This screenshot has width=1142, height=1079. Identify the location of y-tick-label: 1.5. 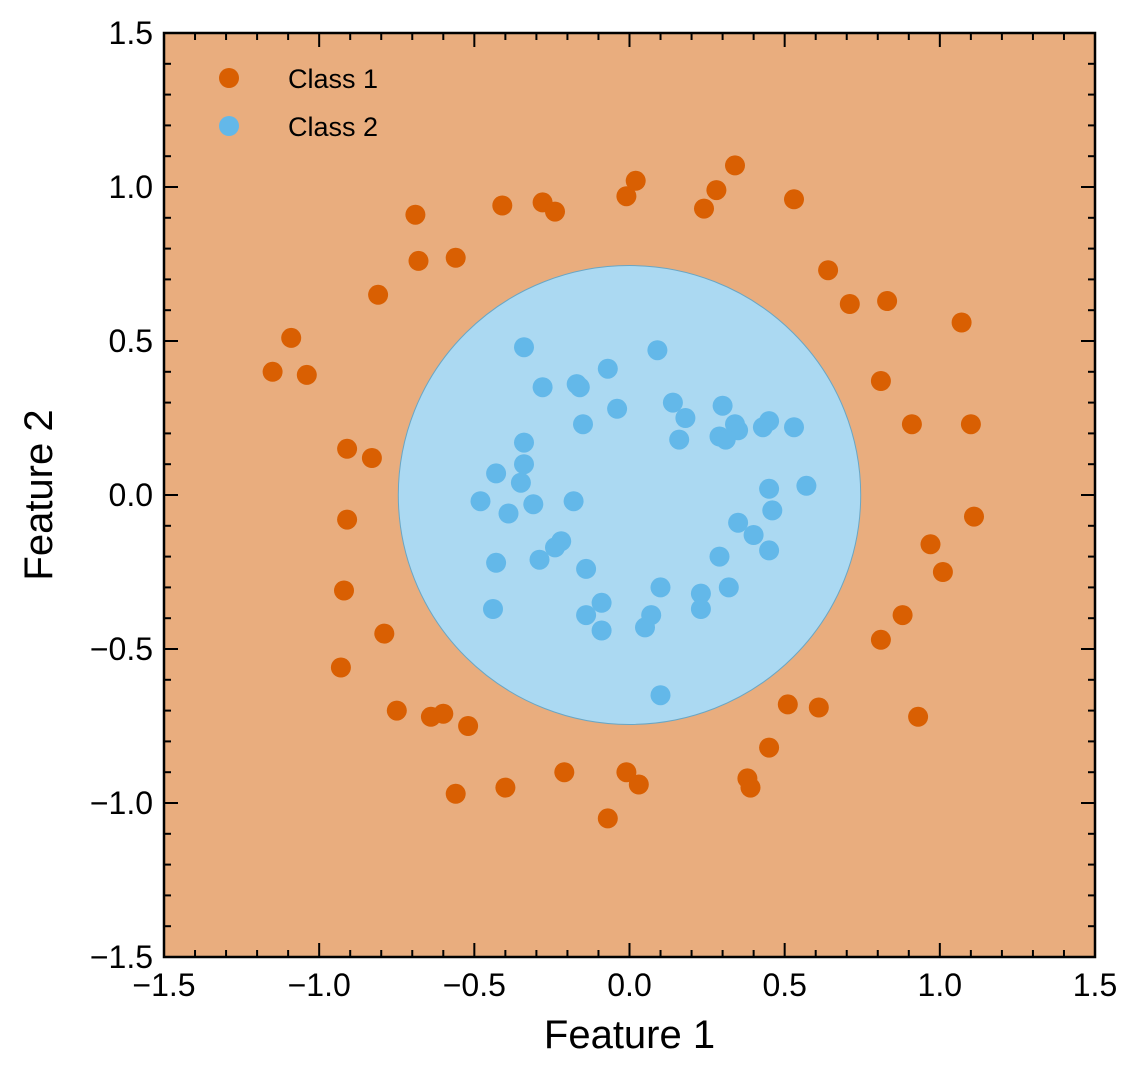
(131, 33).